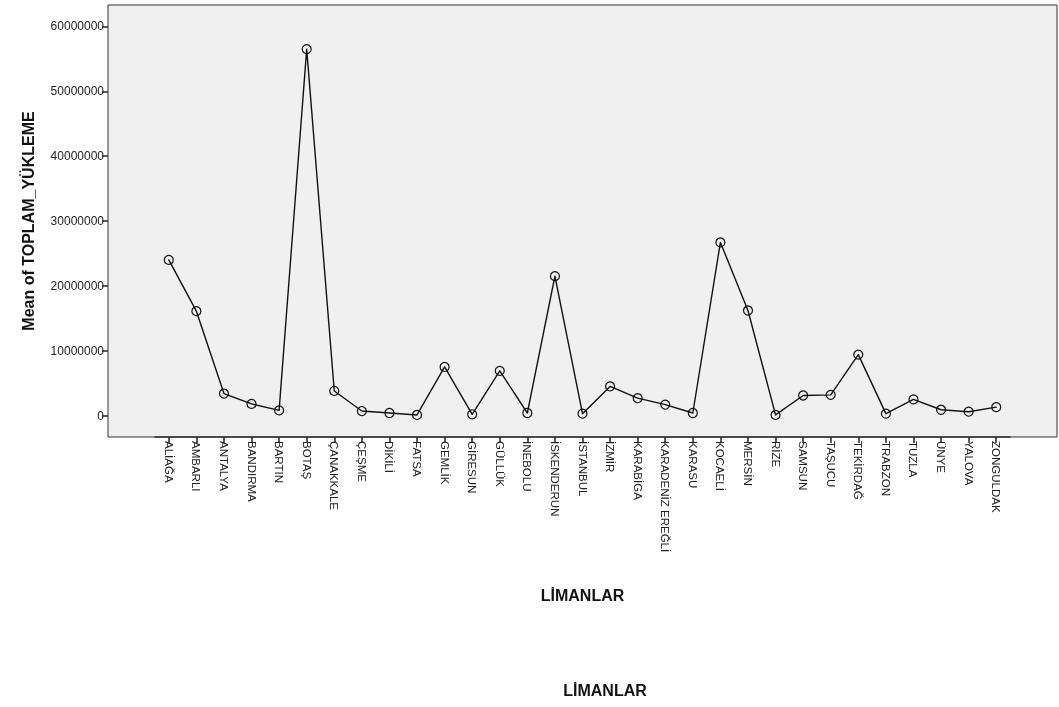 This screenshot has width=1059, height=707. I want to click on x-tick-label: ALİAĞA, so click(168, 462).